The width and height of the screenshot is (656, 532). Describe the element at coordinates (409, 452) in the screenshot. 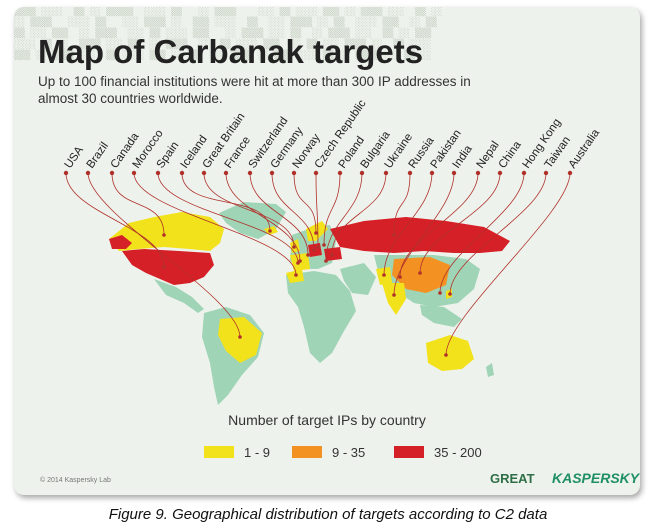

I see `legend-swatch-red` at that location.